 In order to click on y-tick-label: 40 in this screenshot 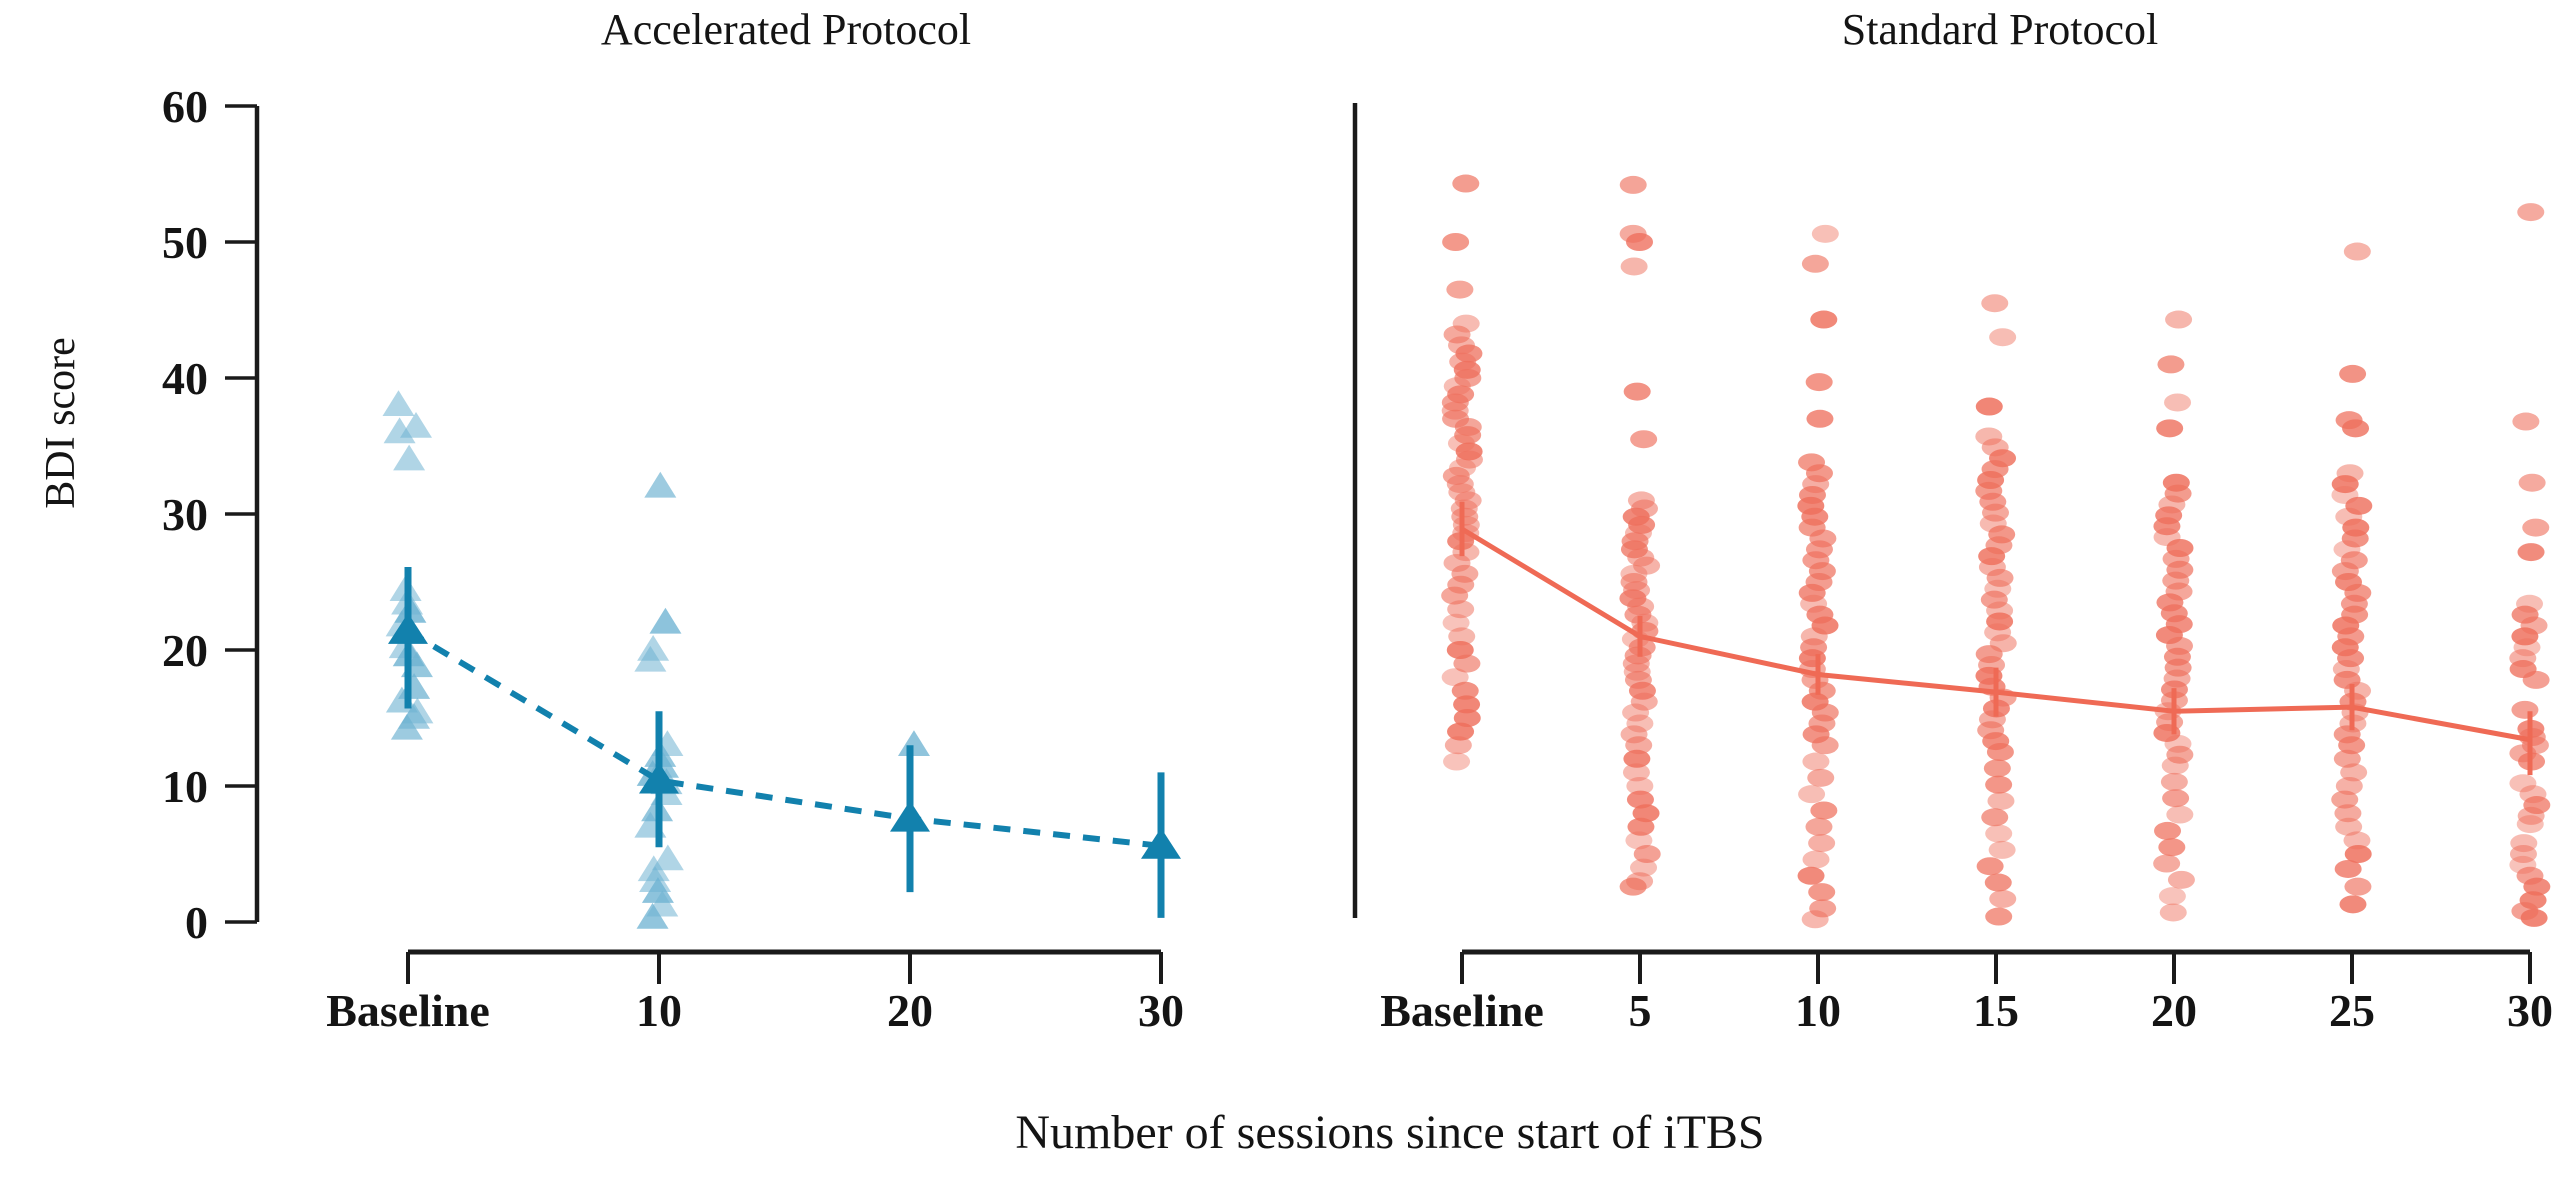, I will do `click(185, 378)`.